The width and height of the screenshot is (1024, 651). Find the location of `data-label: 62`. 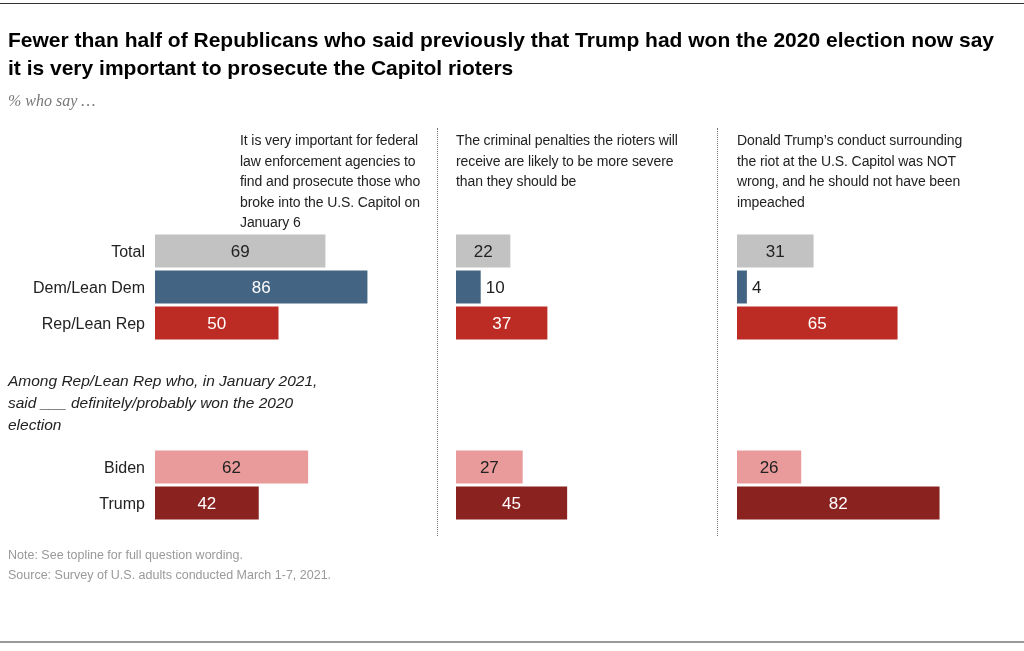

data-label: 62 is located at coordinates (232, 467).